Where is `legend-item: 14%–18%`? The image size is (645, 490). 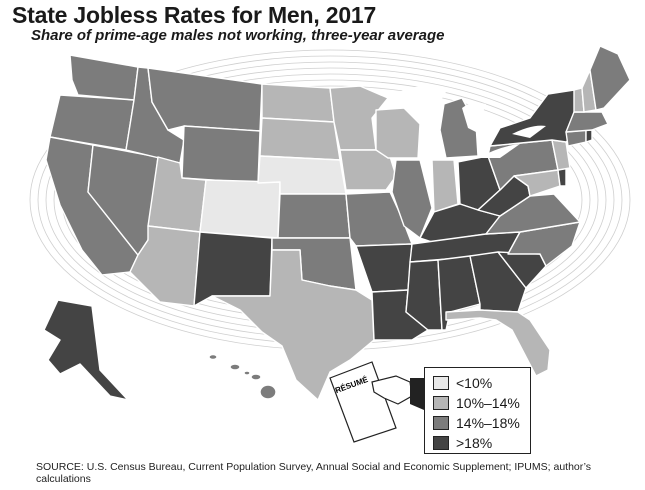 legend-item: 14%–18% is located at coordinates (481, 423).